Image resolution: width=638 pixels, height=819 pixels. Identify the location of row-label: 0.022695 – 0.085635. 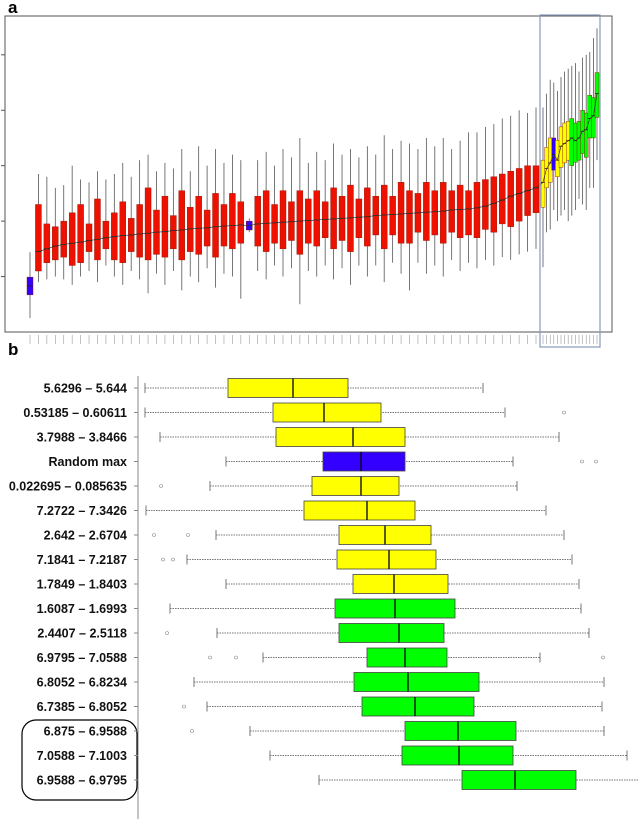
(68, 487).